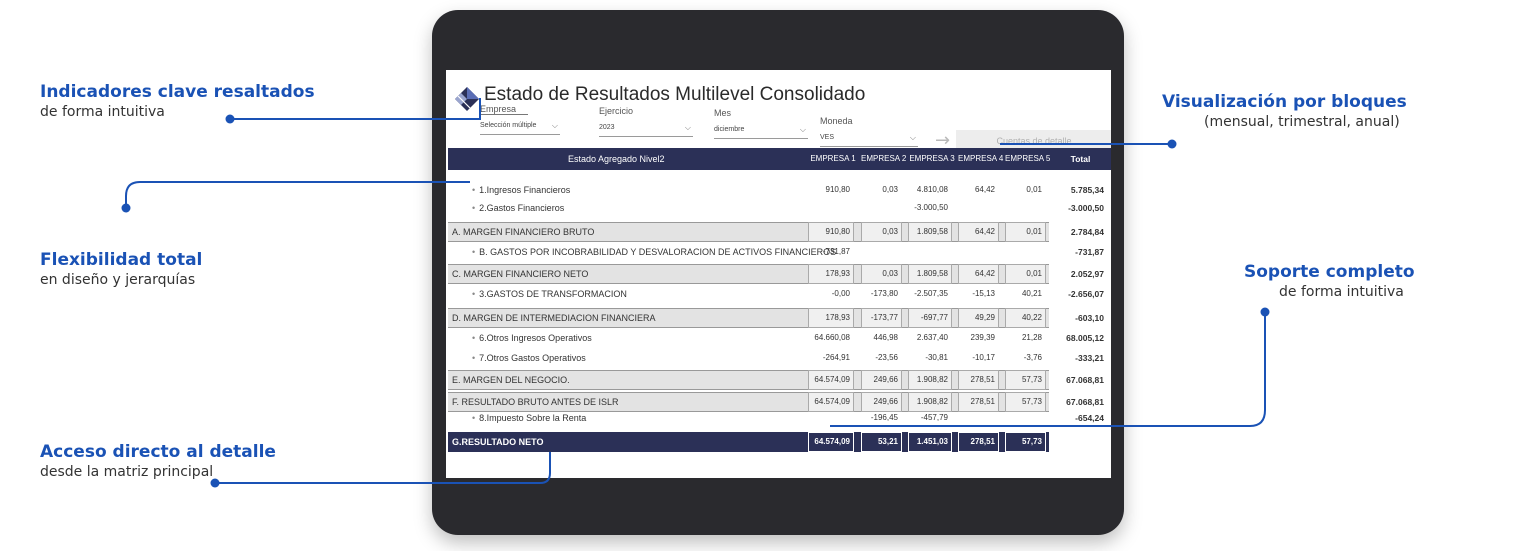 This screenshot has height=551, width=1536. Describe the element at coordinates (761, 130) in the screenshot. I see `filter-mes-select: diciembre ⌵` at that location.